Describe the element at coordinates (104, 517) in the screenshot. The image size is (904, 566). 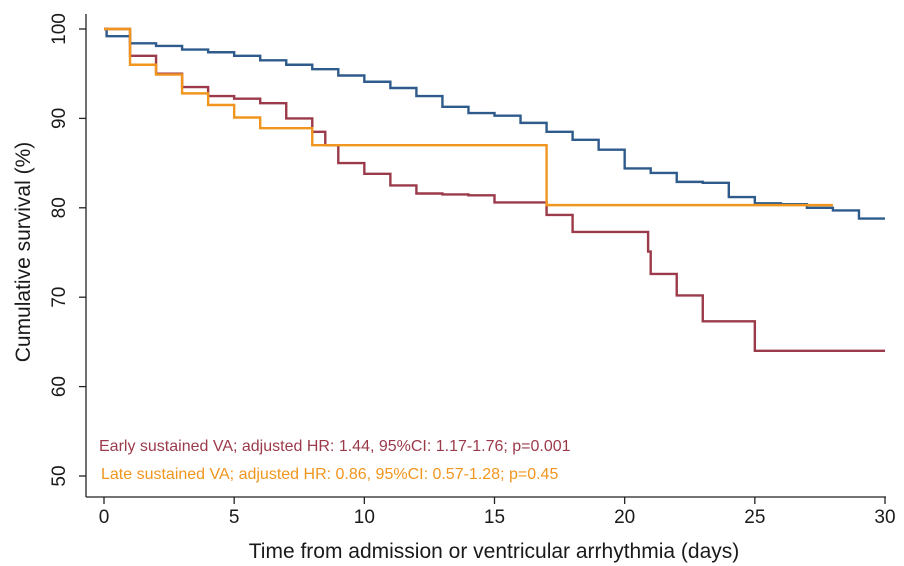
I see `x-tick-label: 0` at that location.